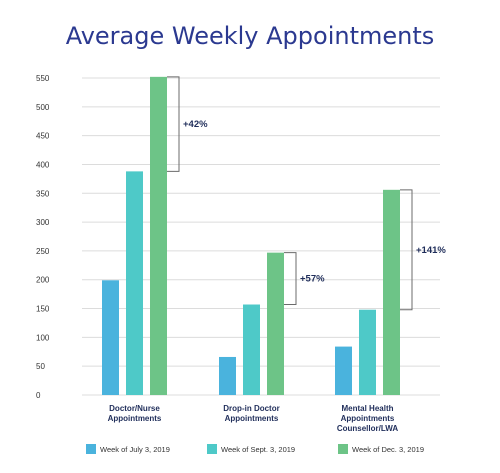 The image size is (500, 473). What do you see at coordinates (388, 449) in the screenshot?
I see `legend-label-dec: Week of Dec. 3, 2019` at bounding box center [388, 449].